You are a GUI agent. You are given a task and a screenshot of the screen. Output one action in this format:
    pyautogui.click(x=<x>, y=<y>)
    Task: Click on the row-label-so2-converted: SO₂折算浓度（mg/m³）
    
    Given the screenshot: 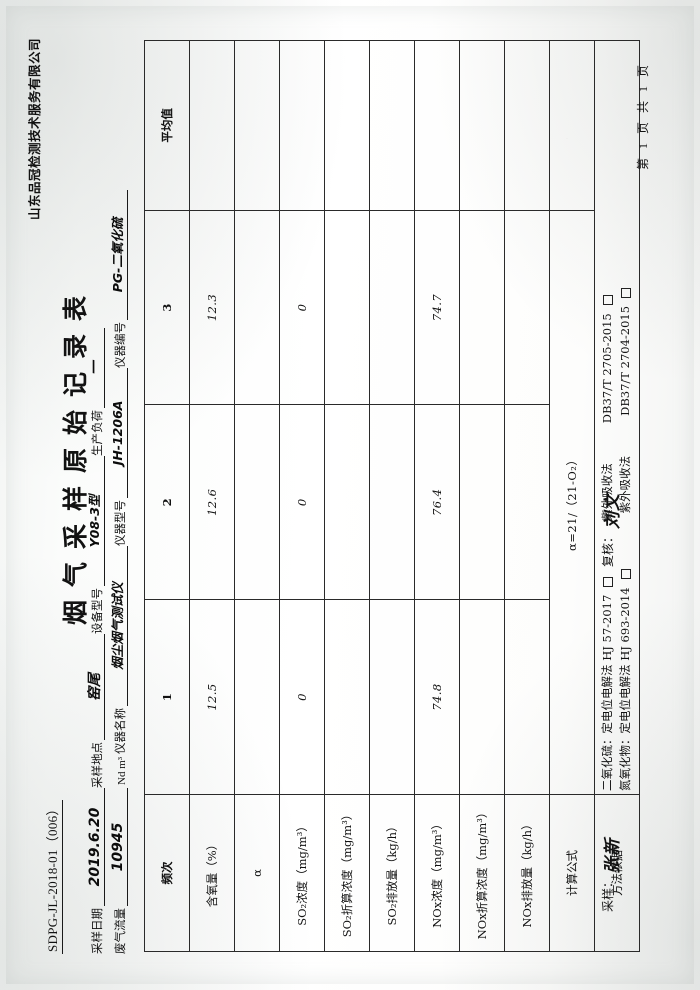 What is the action you would take?
    pyautogui.click(x=347, y=873)
    